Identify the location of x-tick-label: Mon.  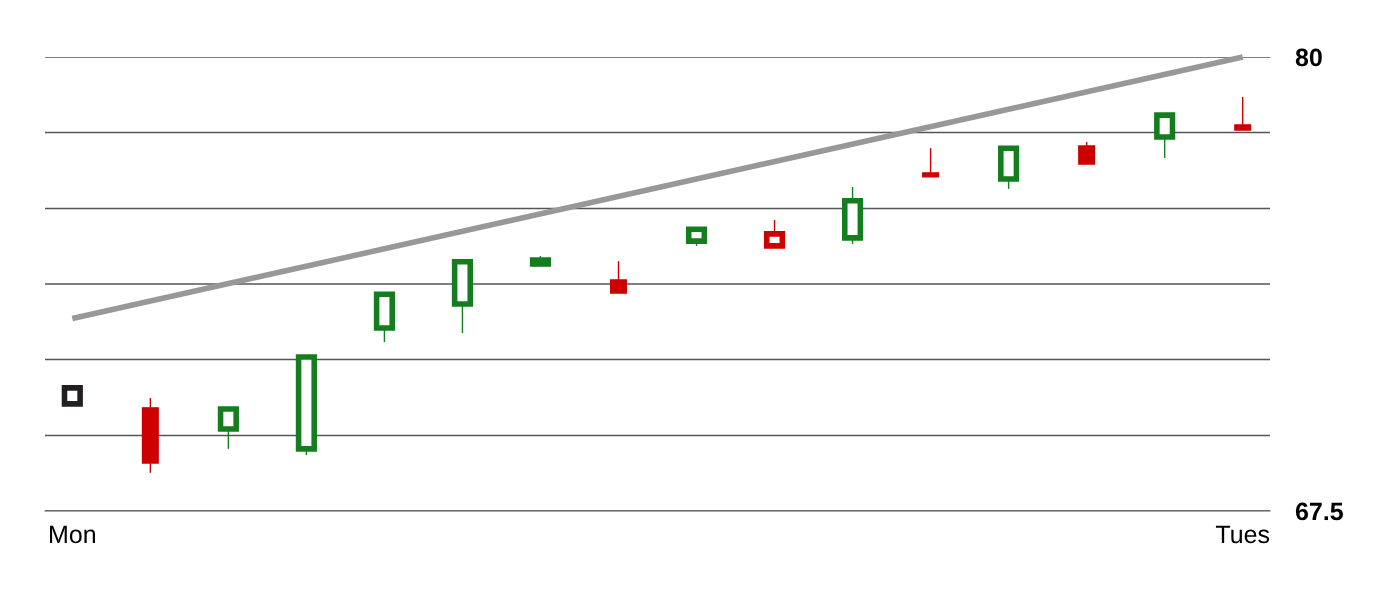
(72, 534).